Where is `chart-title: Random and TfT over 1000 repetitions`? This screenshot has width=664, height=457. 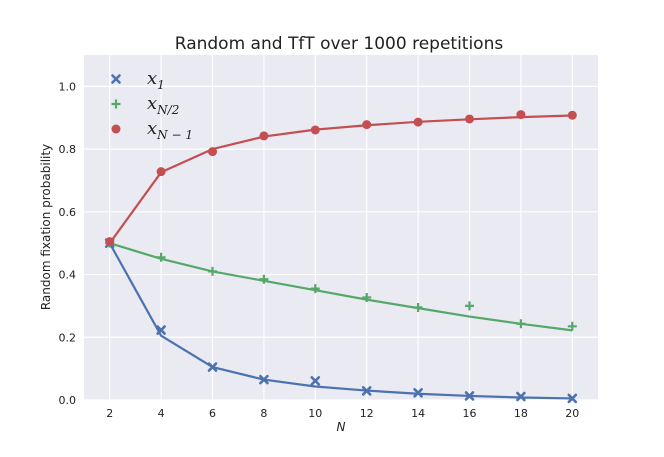 chart-title: Random and TfT over 1000 repetitions is located at coordinates (339, 44).